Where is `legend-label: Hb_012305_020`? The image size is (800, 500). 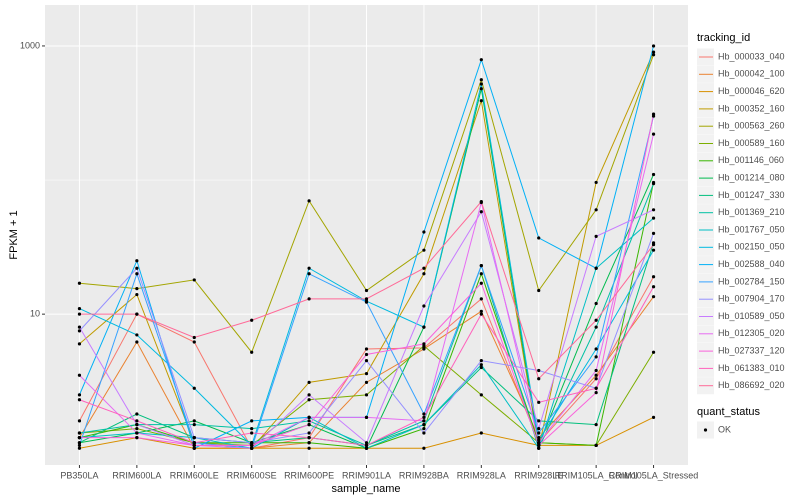
legend-label: Hb_012305_020 is located at coordinates (751, 333).